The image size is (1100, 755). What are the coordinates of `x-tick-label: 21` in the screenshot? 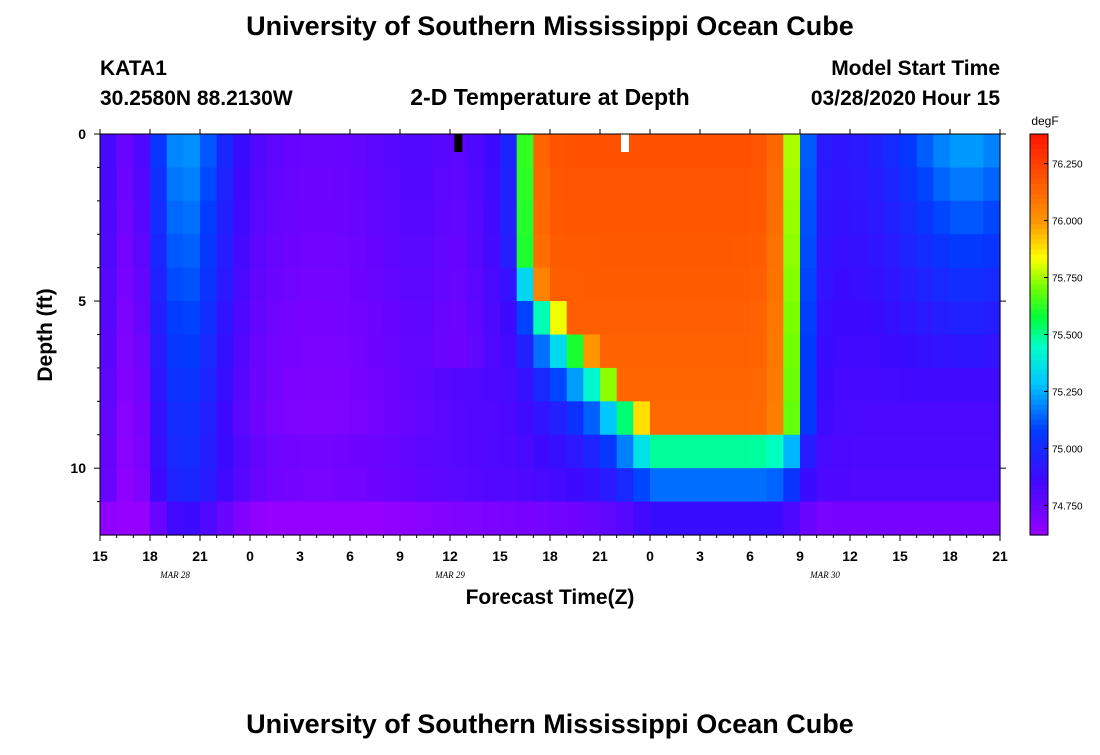 It's located at (1000, 556).